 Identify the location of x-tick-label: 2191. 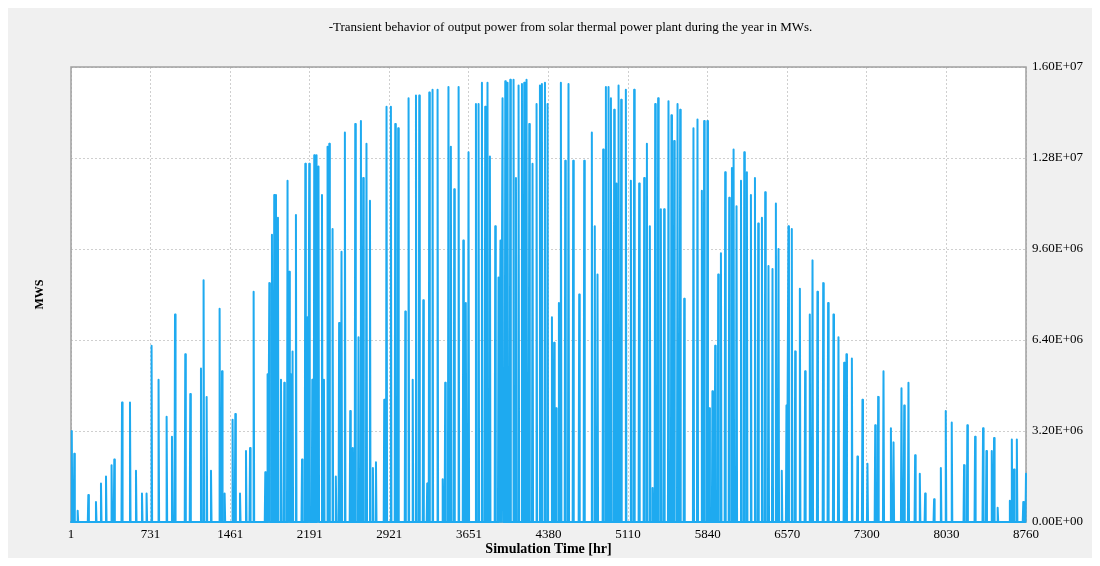
(309, 534).